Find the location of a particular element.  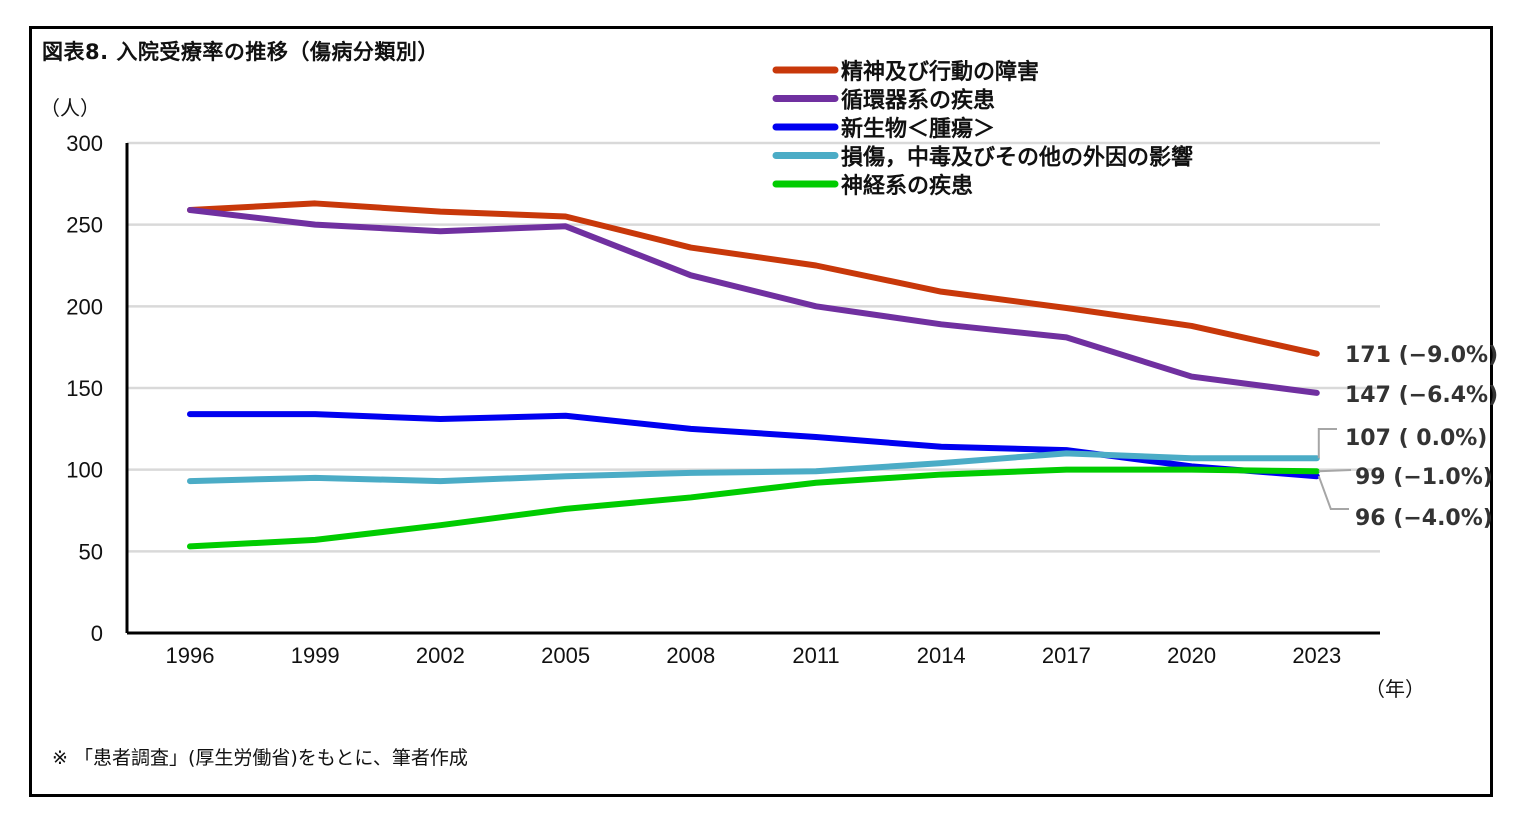

chart-title: 図表8. 入院受療率の推移（傷病分類別） is located at coordinates (240, 52).